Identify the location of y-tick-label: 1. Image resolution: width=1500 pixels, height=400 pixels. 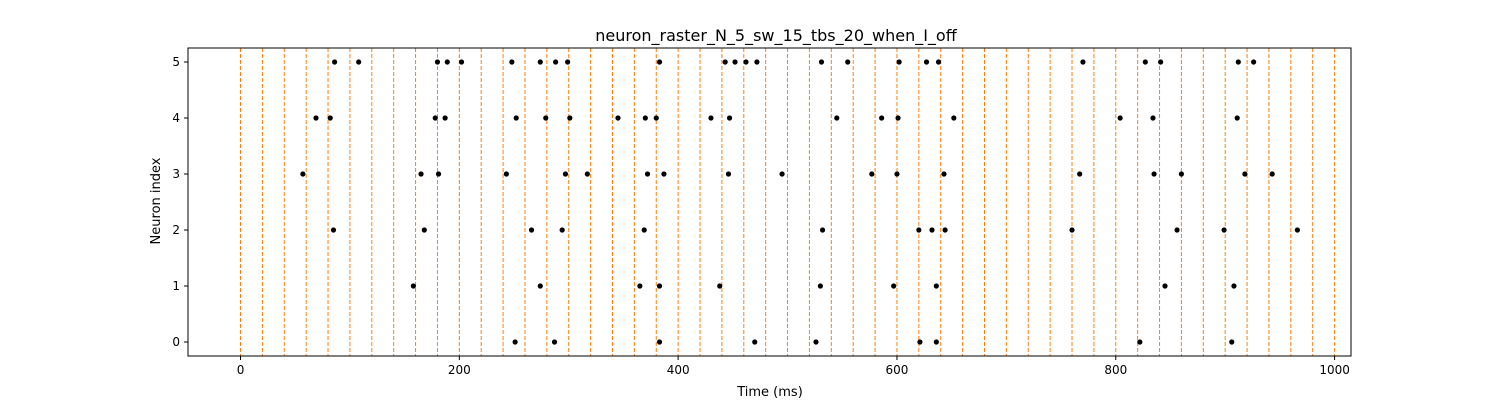
(176, 286).